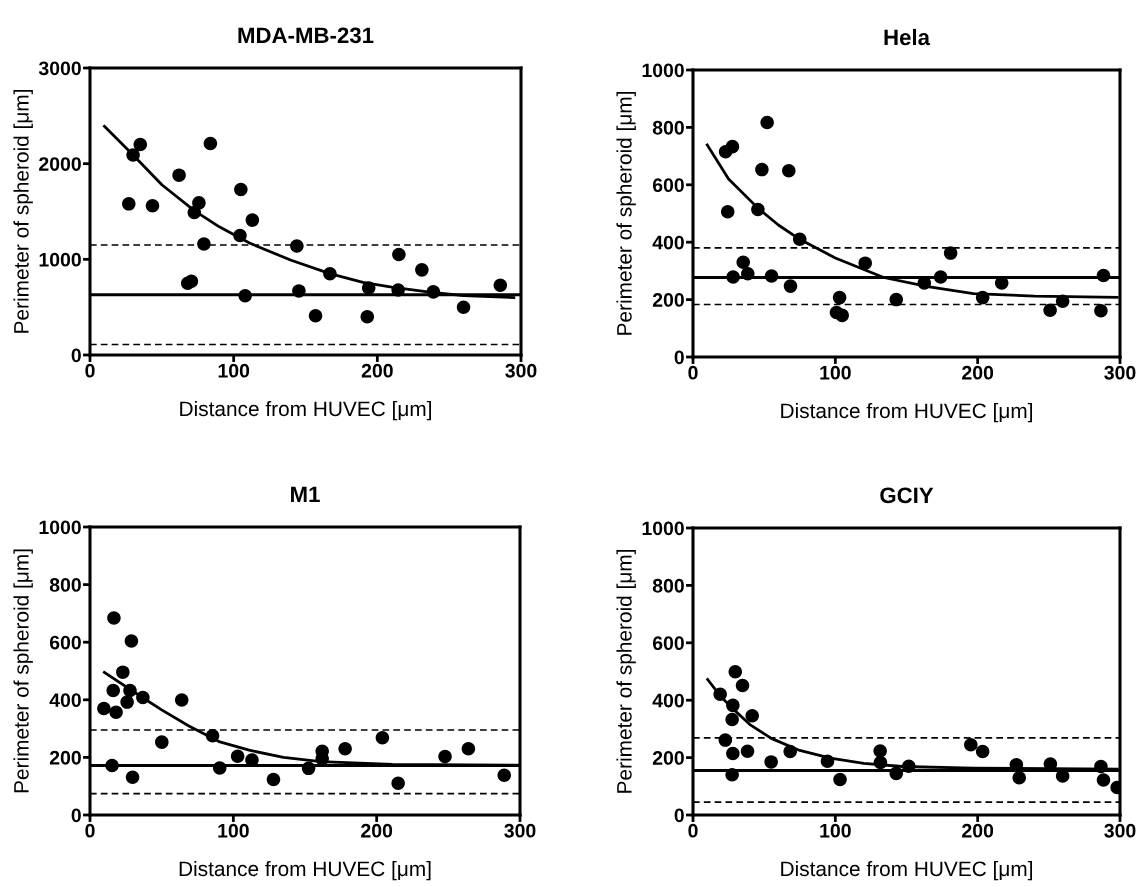  What do you see at coordinates (59, 68) in the screenshot?
I see `y-tick-label: 3000` at bounding box center [59, 68].